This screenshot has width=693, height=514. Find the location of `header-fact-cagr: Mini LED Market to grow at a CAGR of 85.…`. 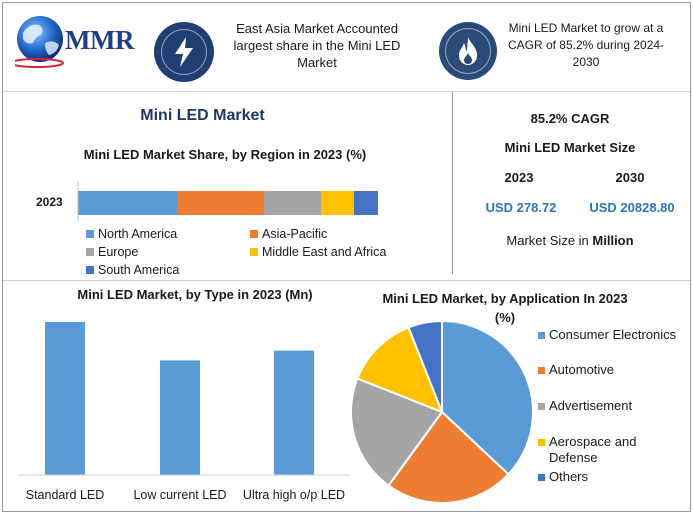

header-fact-cagr: Mini LED Market to grow at a CAGR of 85.… is located at coordinates (586, 45).